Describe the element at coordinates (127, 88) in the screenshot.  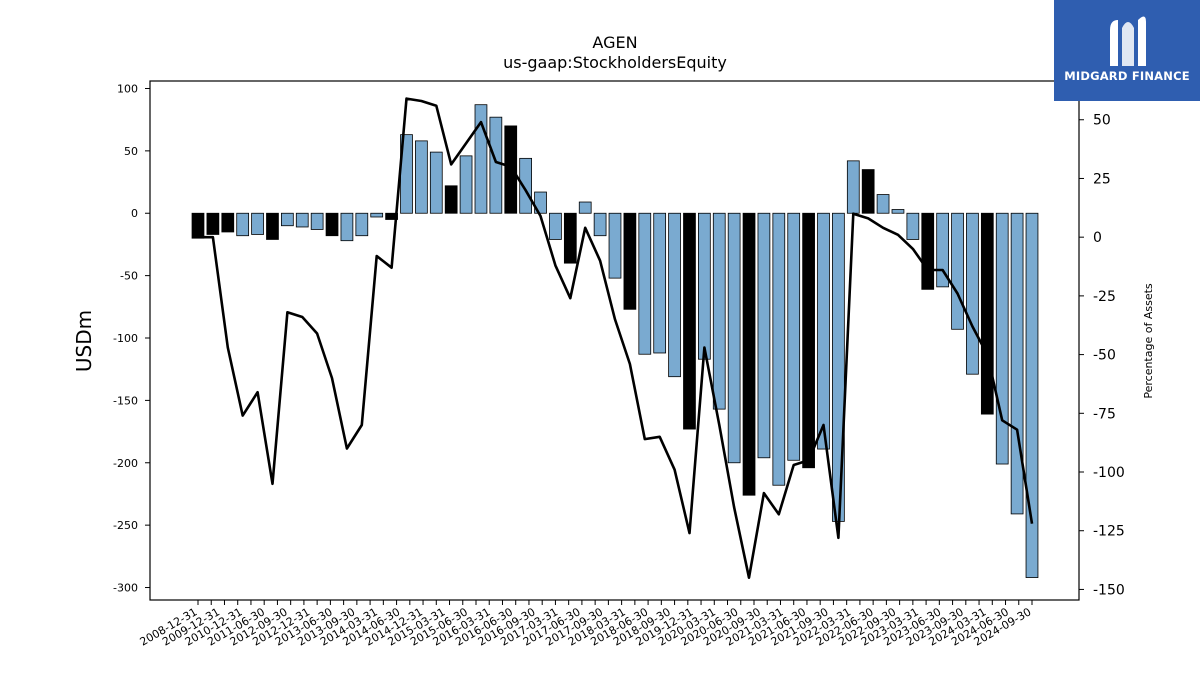
I see `y-tick-label: 100` at that location.